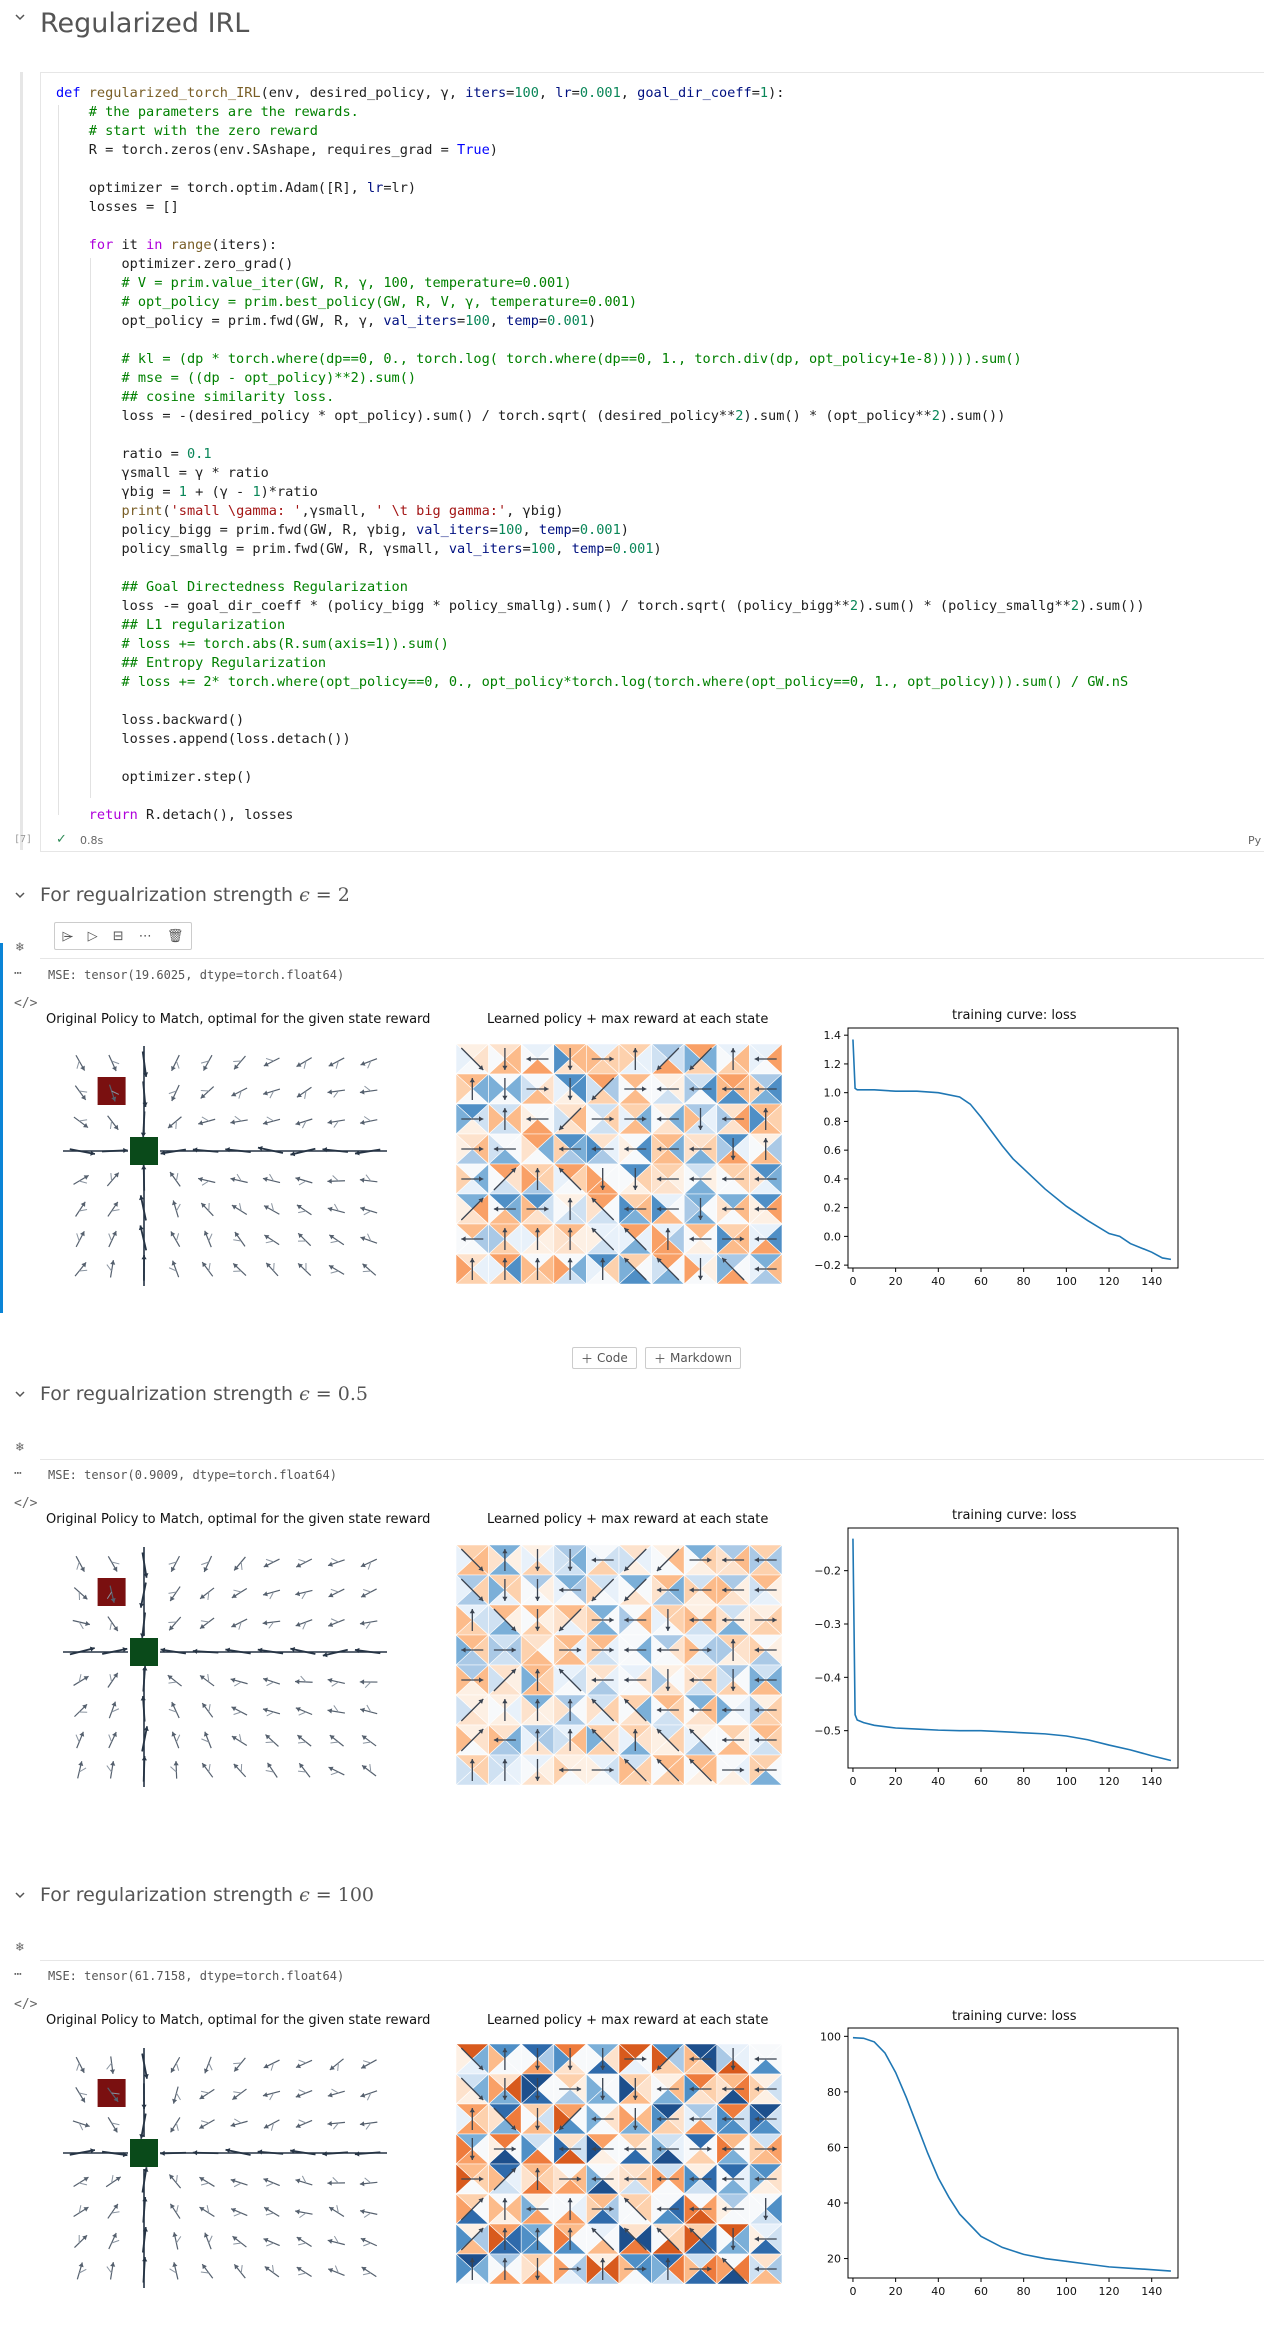 The width and height of the screenshot is (1264, 2347). I want to click on code-line: ## L1 regularization, so click(203, 625).